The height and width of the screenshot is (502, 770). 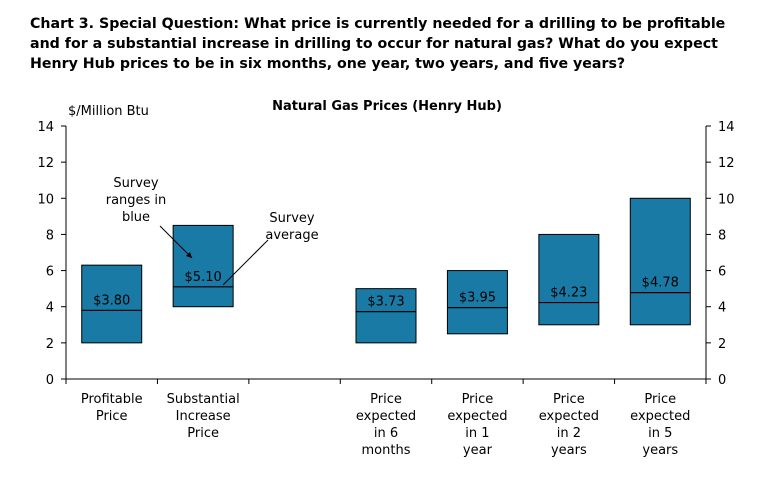 I want to click on annotation-survey-ranges: Survey ranges in blue, so click(x=136, y=200).